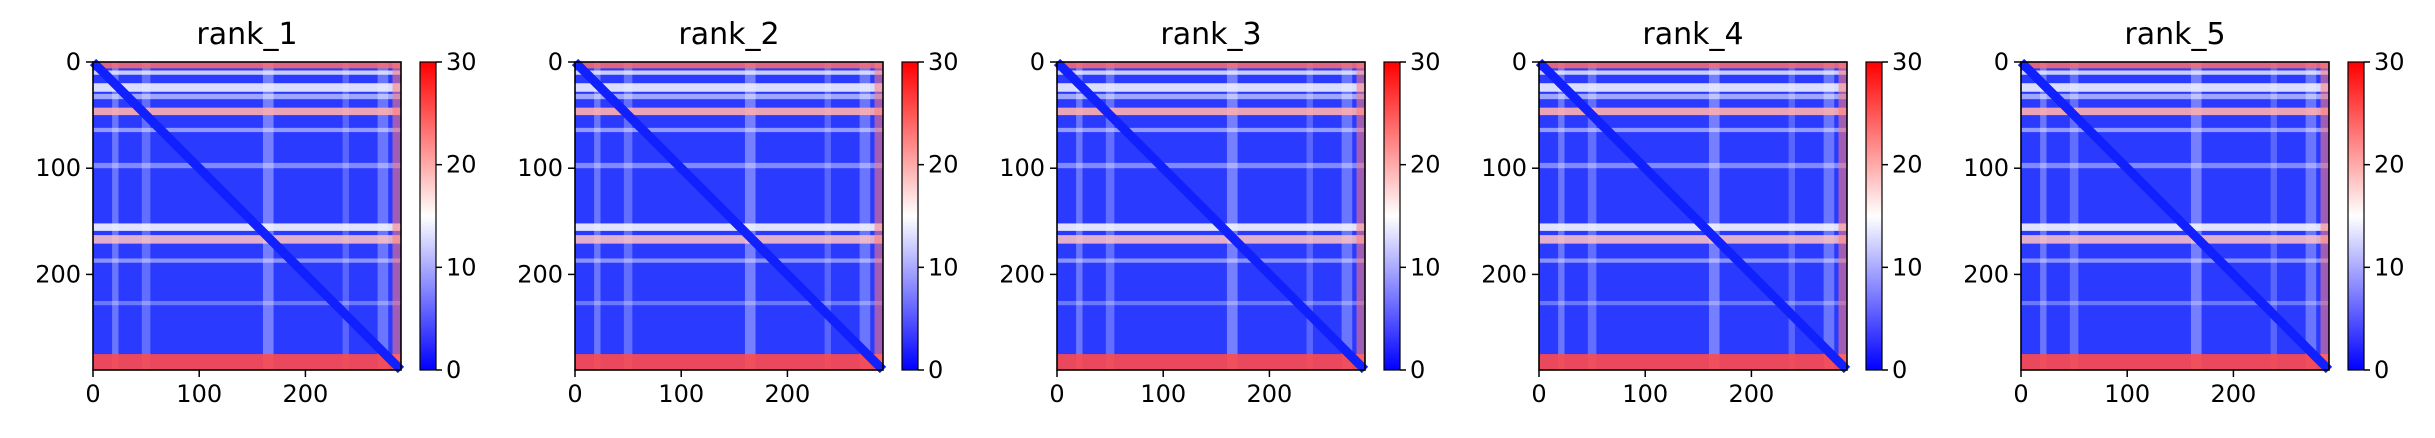 Image resolution: width=2435 pixels, height=438 pixels. I want to click on chart-title: rank_5, so click(2174, 34).